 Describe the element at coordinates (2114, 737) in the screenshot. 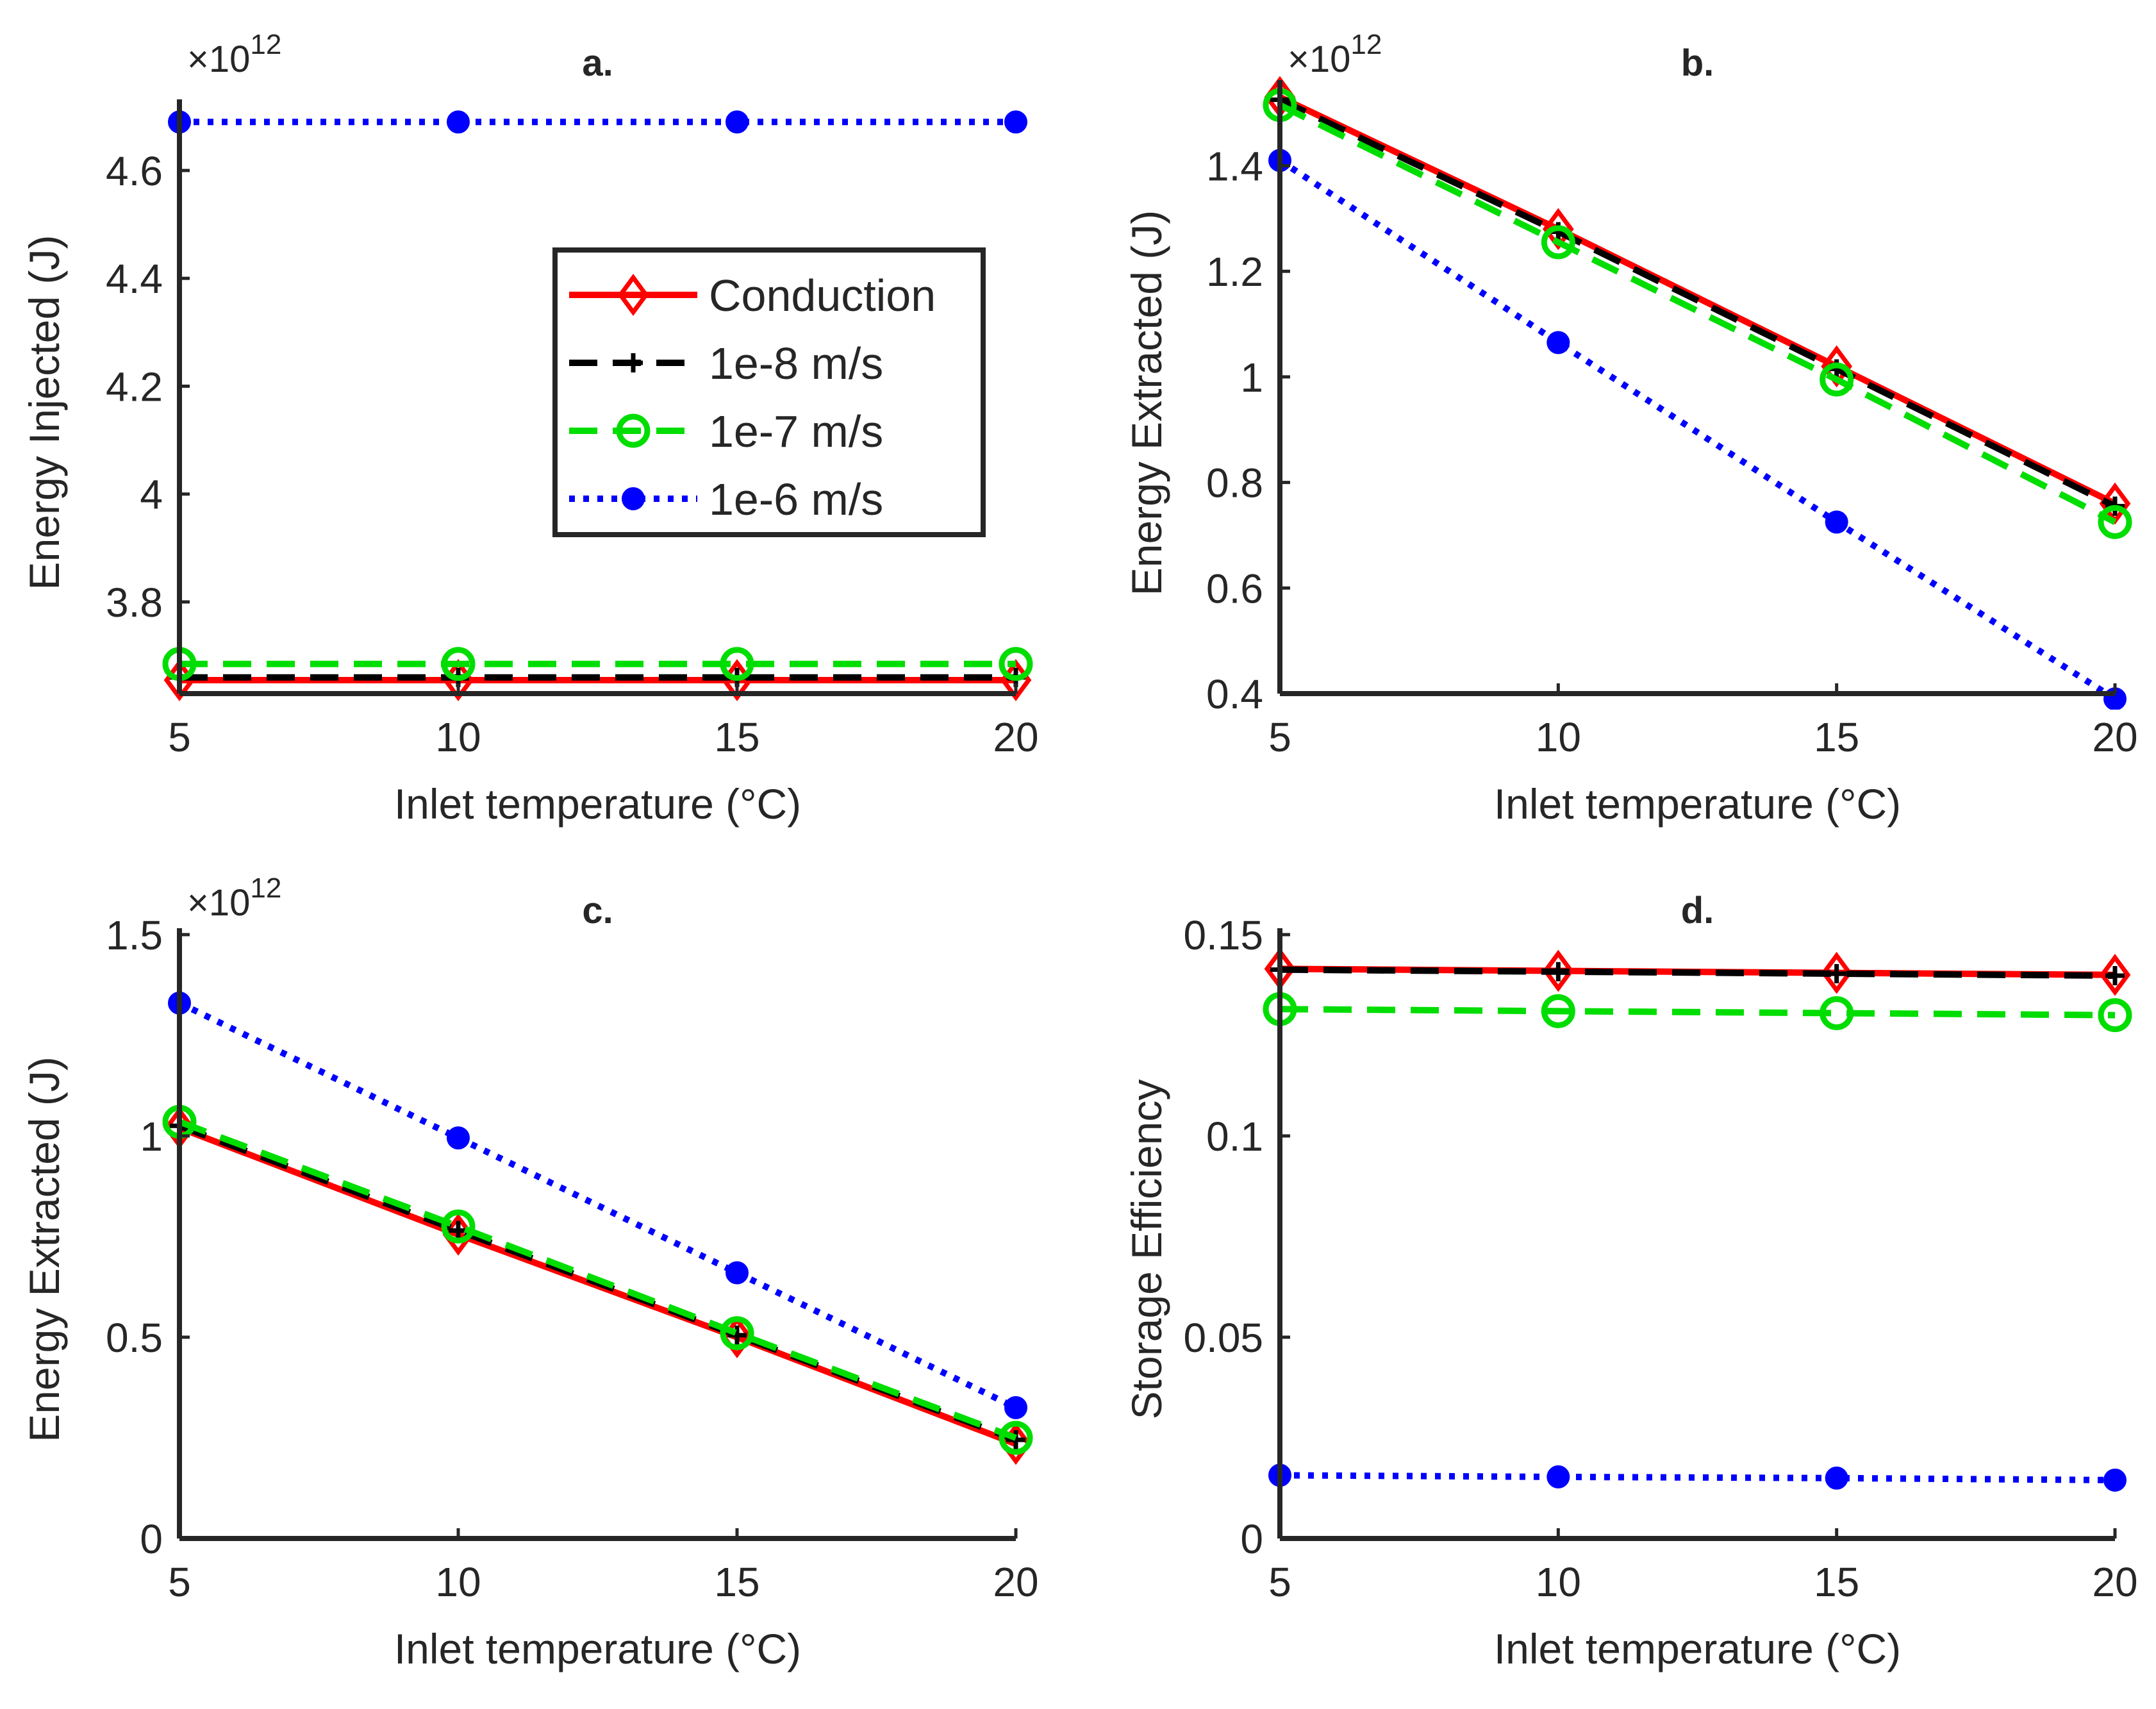

I see `panel-b-x-tick-label: 20` at that location.